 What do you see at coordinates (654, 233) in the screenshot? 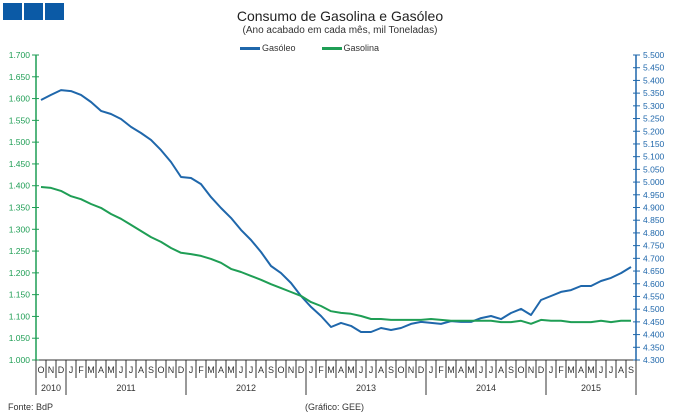
I see `right-tick-label: 4.800` at bounding box center [654, 233].